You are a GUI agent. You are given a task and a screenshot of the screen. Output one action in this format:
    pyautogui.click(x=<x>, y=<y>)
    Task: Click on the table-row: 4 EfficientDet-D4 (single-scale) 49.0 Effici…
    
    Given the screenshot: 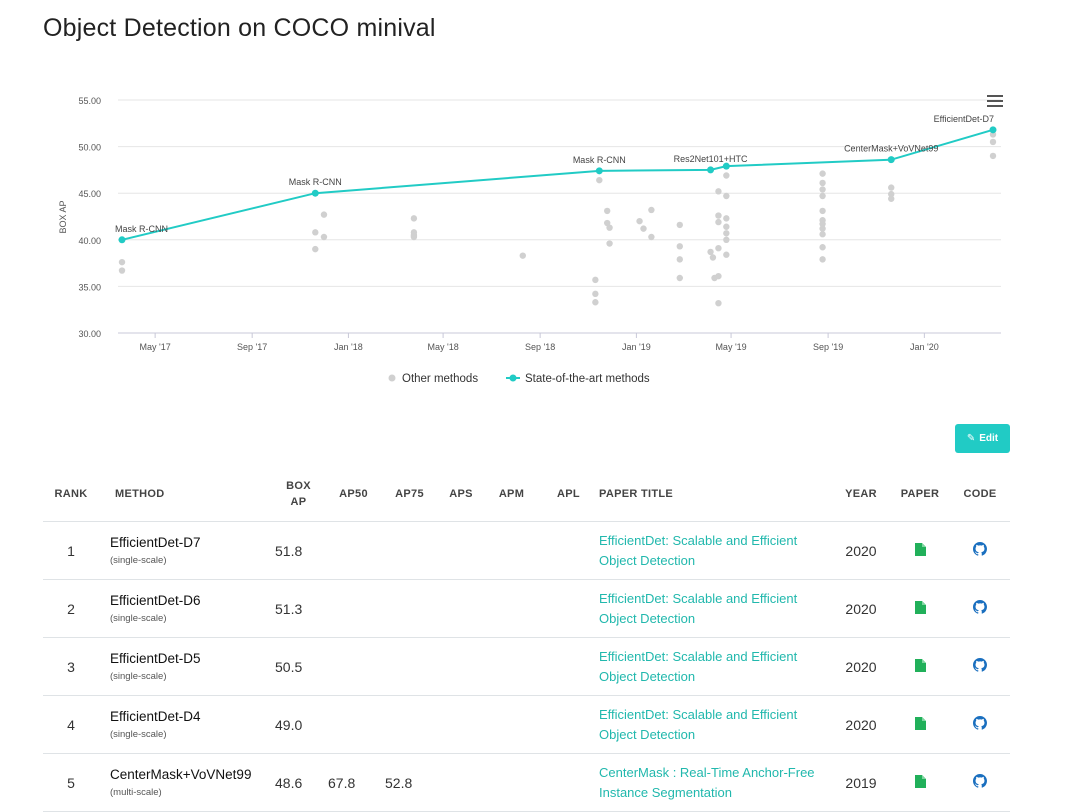 What is the action you would take?
    pyautogui.click(x=526, y=724)
    